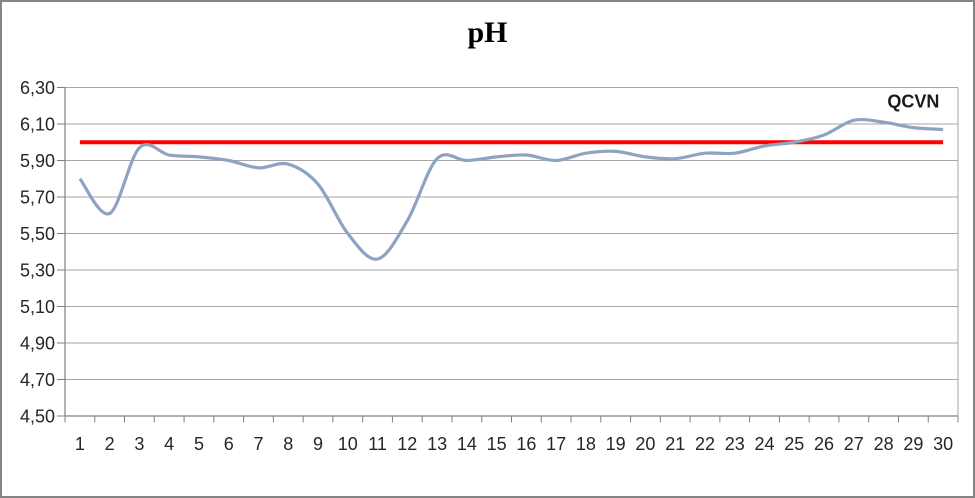 The image size is (975, 498). I want to click on x-axis-label: 15, so click(497, 444).